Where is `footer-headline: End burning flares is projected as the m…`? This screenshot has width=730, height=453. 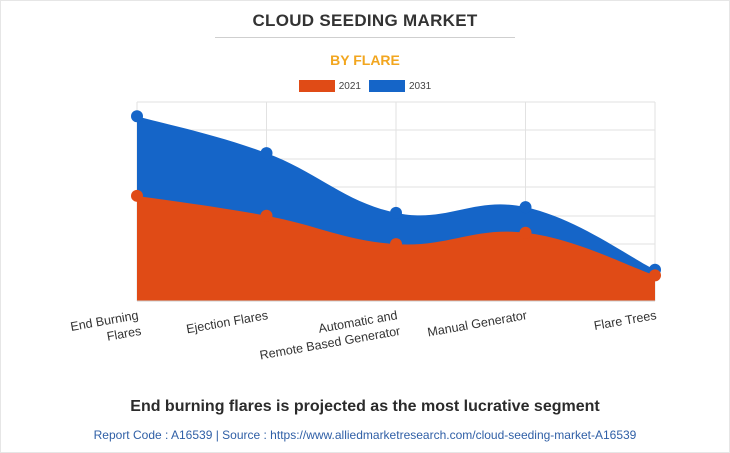 footer-headline: End burning flares is projected as the m… is located at coordinates (365, 406).